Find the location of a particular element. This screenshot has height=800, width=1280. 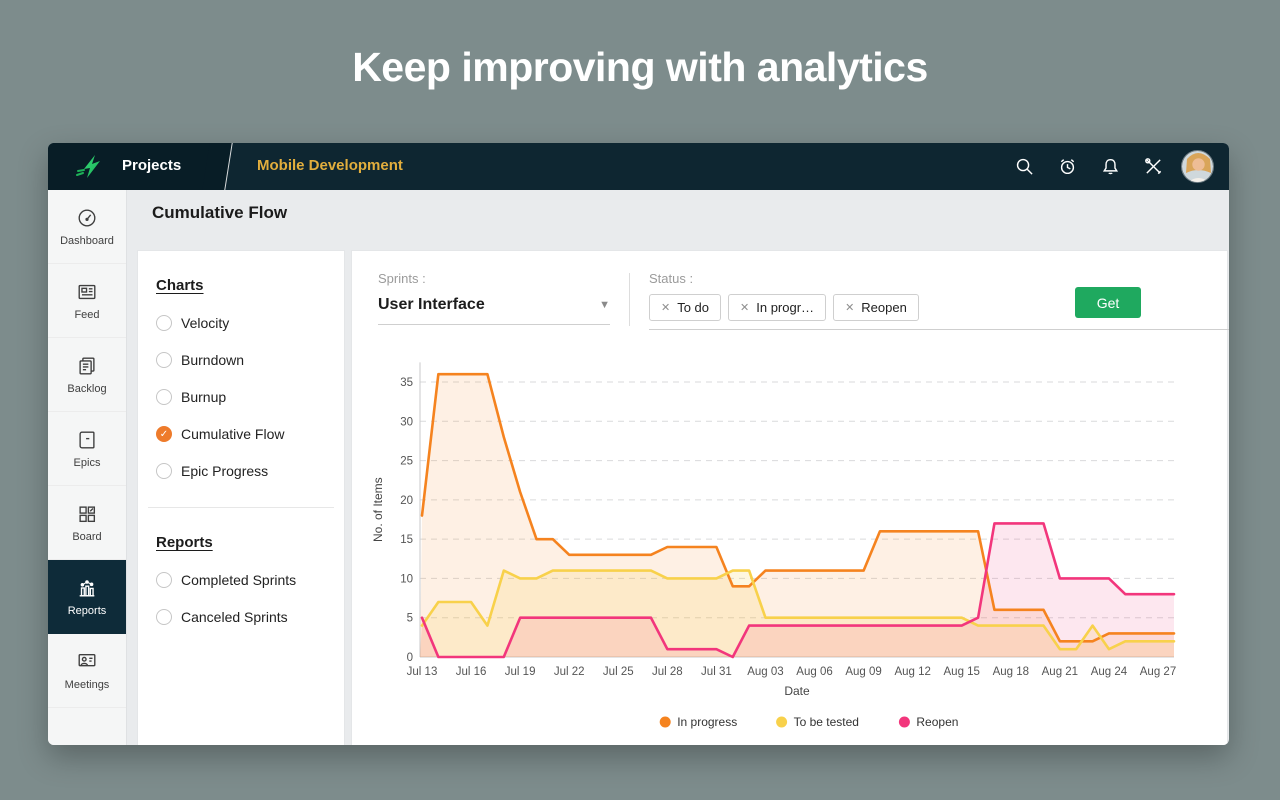

status-chip-reopen: ✕ Reopen is located at coordinates (876, 307).